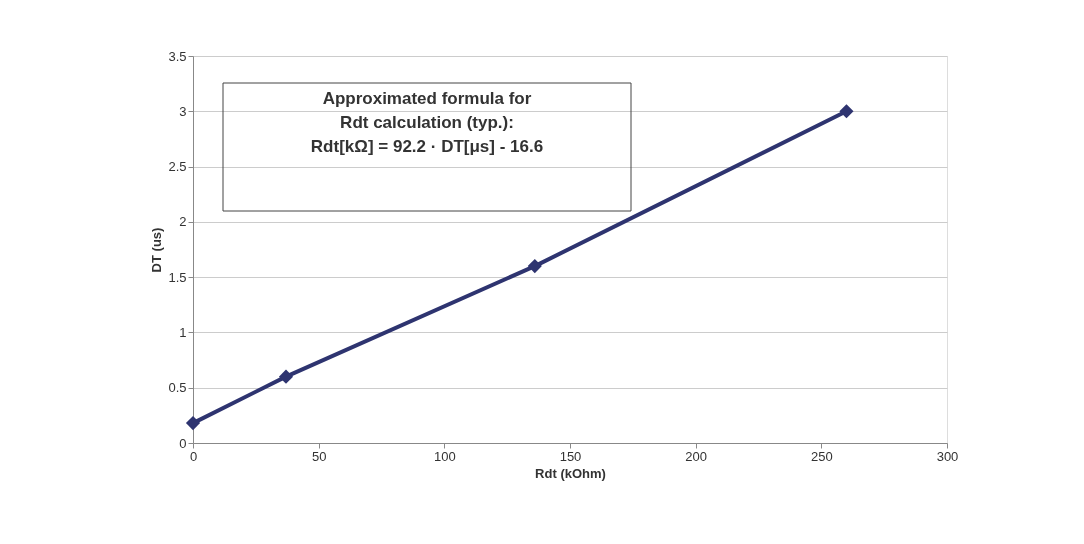  I want to click on y-tick-label: 0, so click(183, 443).